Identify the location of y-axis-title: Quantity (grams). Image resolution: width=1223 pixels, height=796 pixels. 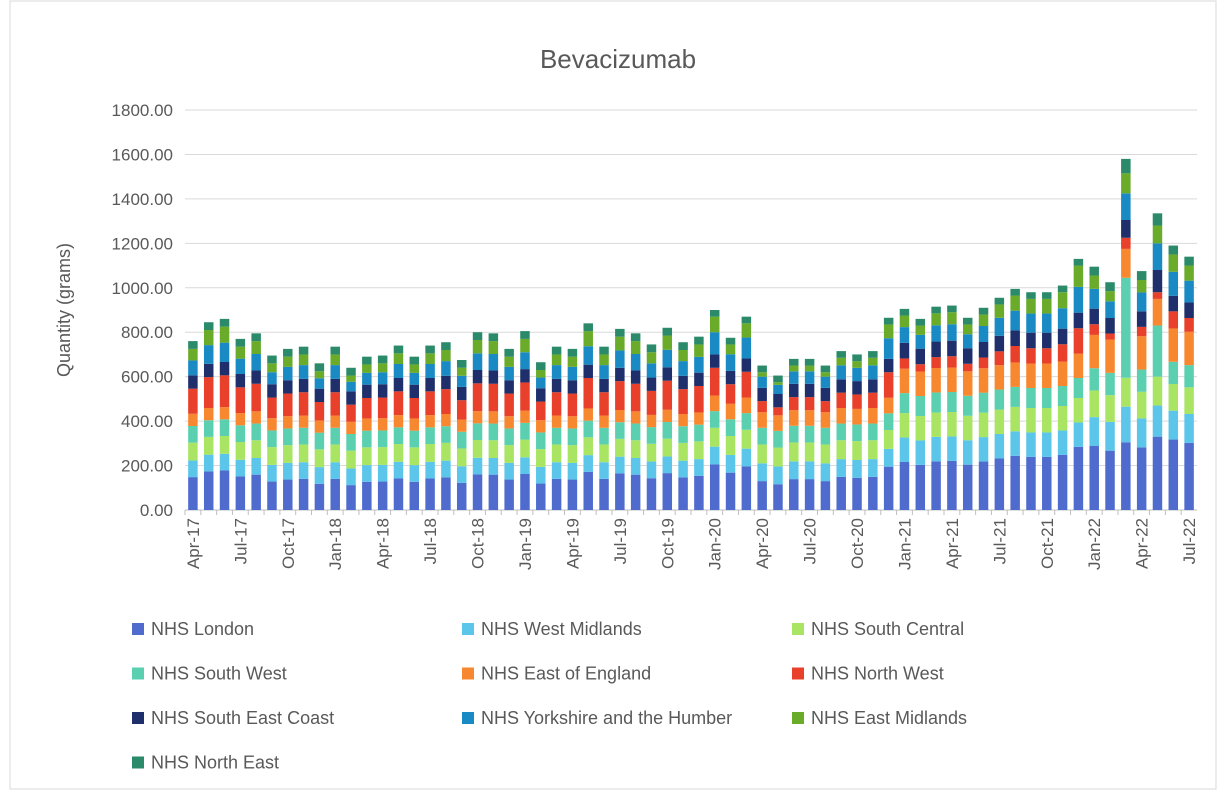
(64, 310).